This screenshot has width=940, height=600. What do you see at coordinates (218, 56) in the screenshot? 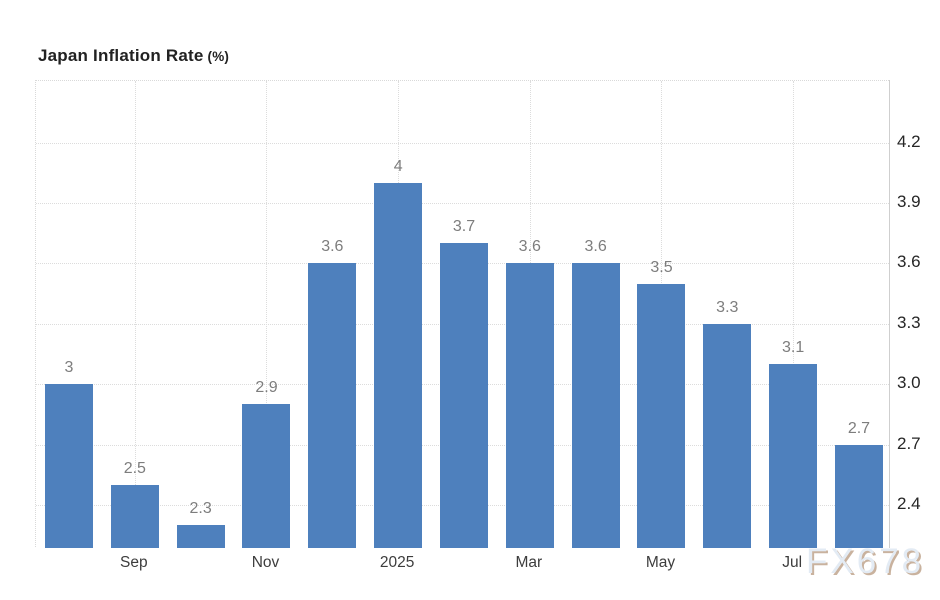
I see `chart-title-unit: (%)` at bounding box center [218, 56].